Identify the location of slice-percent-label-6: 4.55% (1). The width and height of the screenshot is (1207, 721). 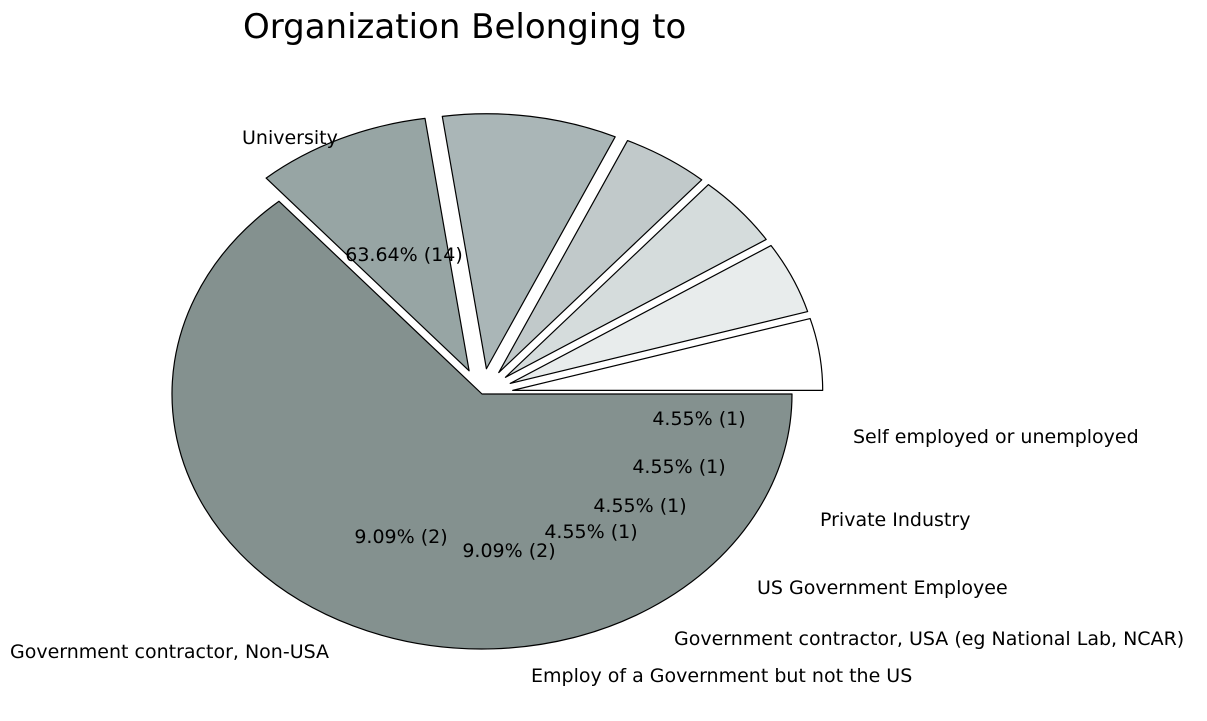
(698, 419).